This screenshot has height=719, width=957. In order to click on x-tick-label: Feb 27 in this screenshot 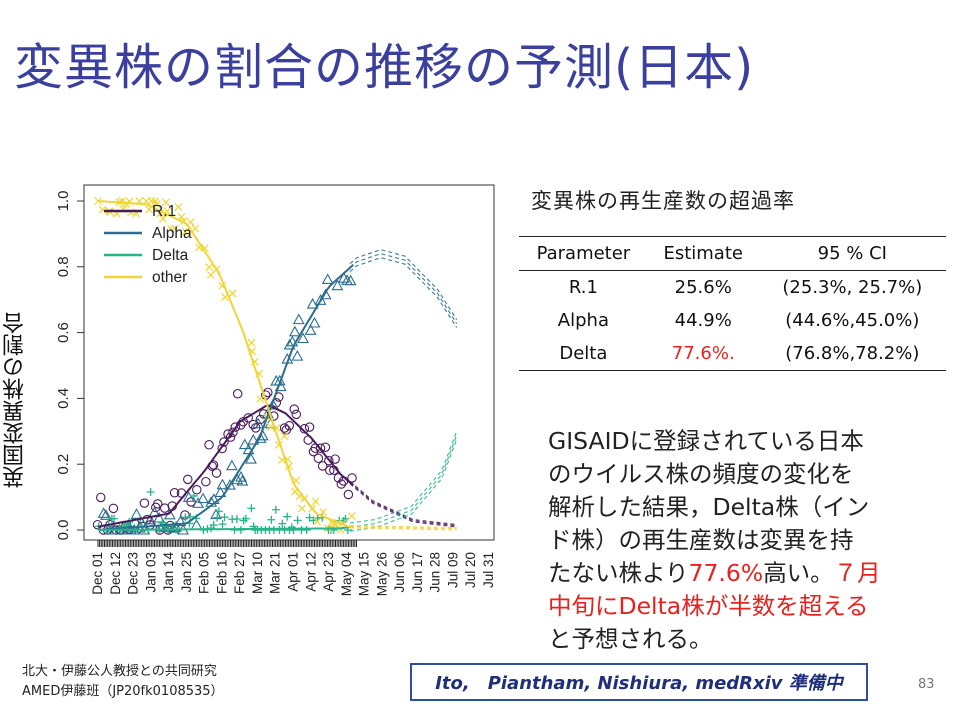, I will do `click(239, 573)`.